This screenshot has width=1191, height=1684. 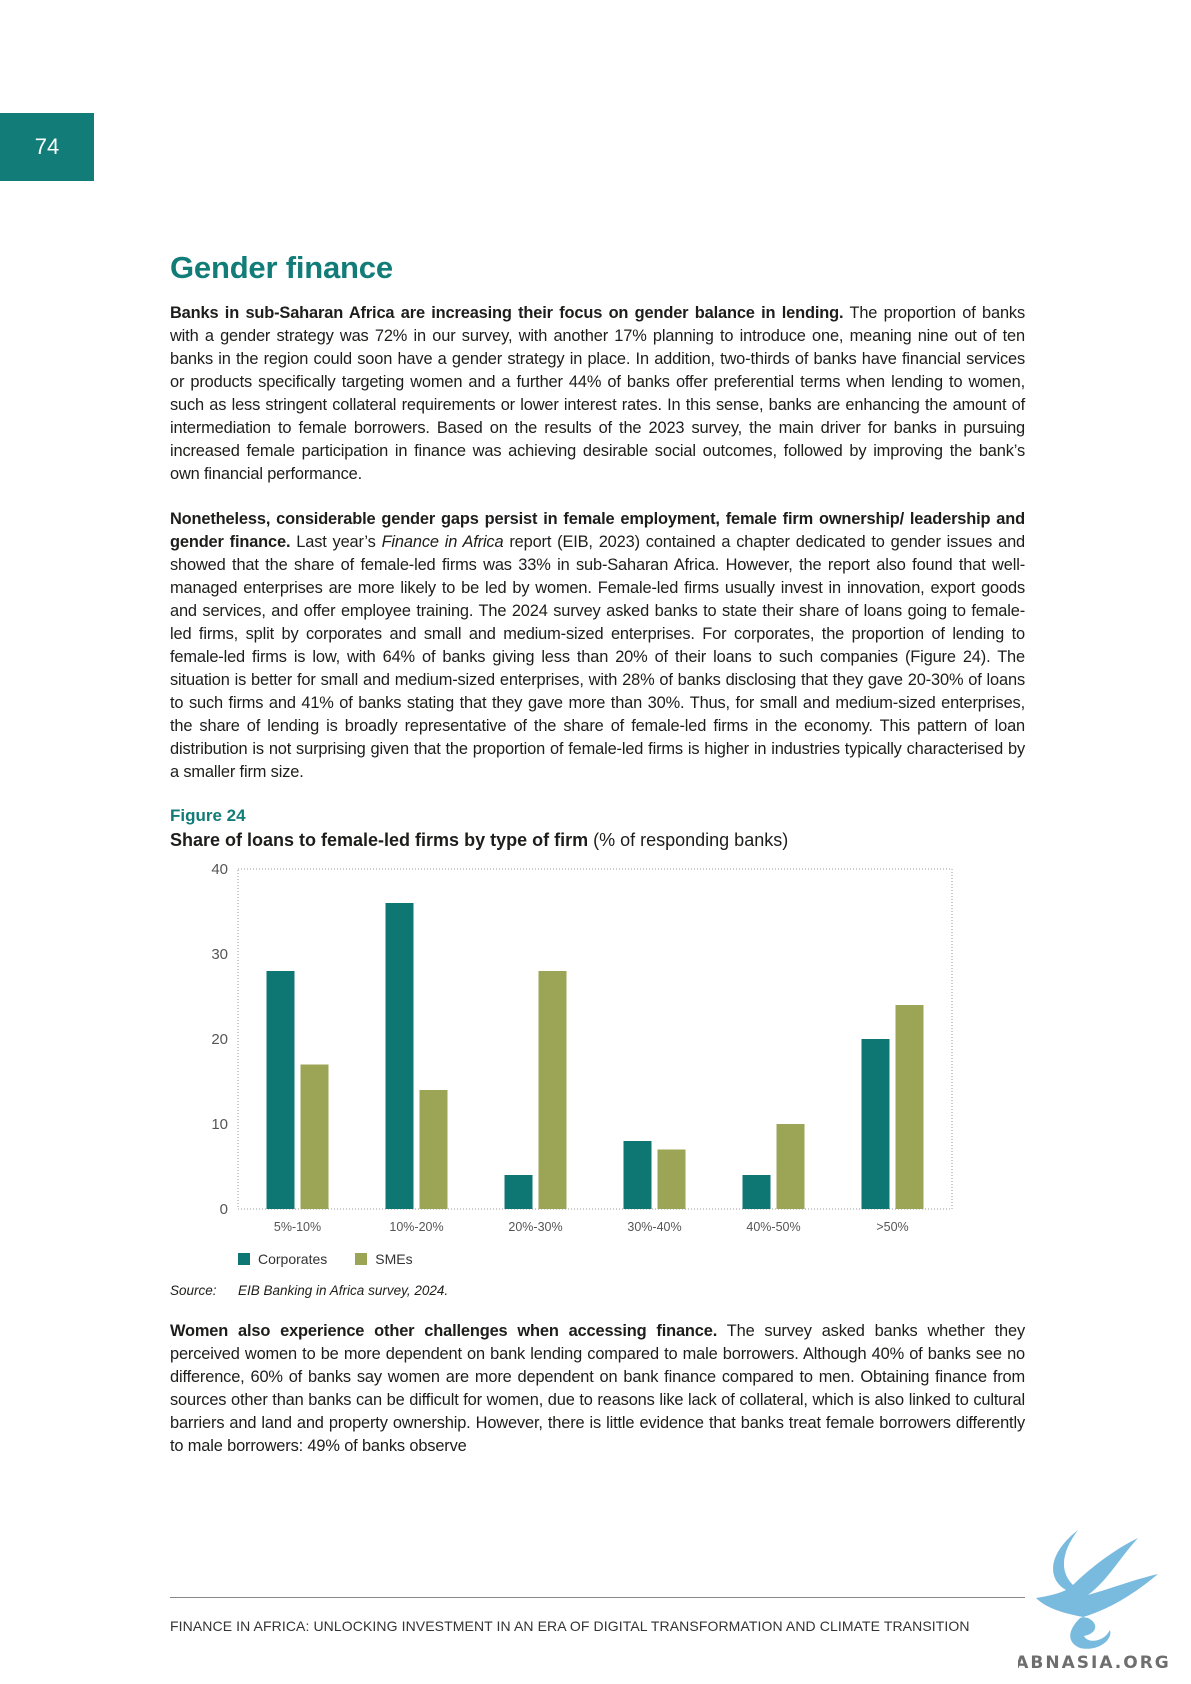 I want to click on legend-item-corporates: Corporates, so click(x=282, y=1259).